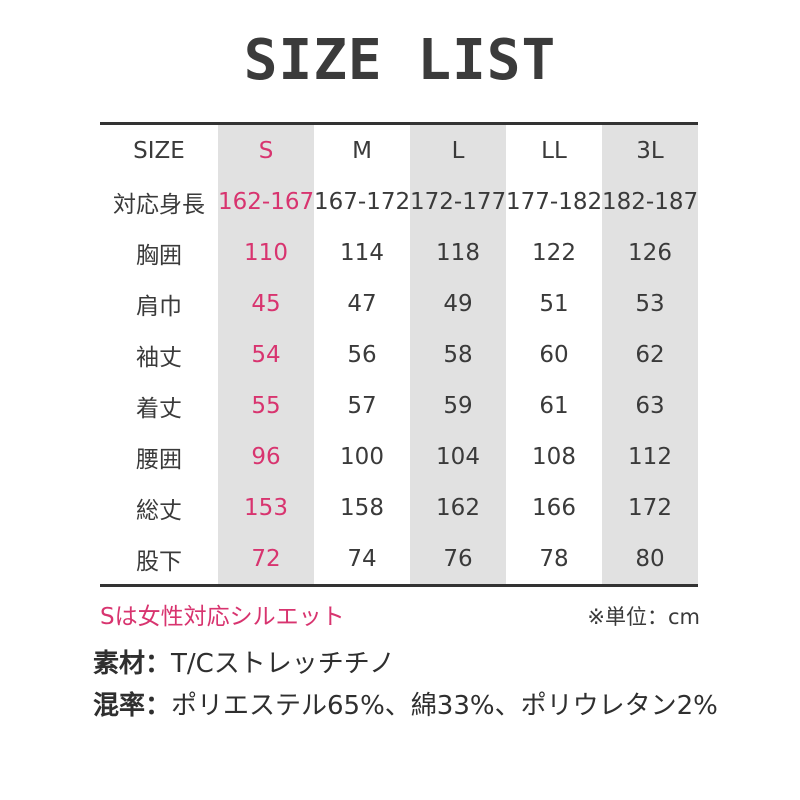  What do you see at coordinates (362, 405) in the screenshot?
I see `value-cell-m: 57` at bounding box center [362, 405].